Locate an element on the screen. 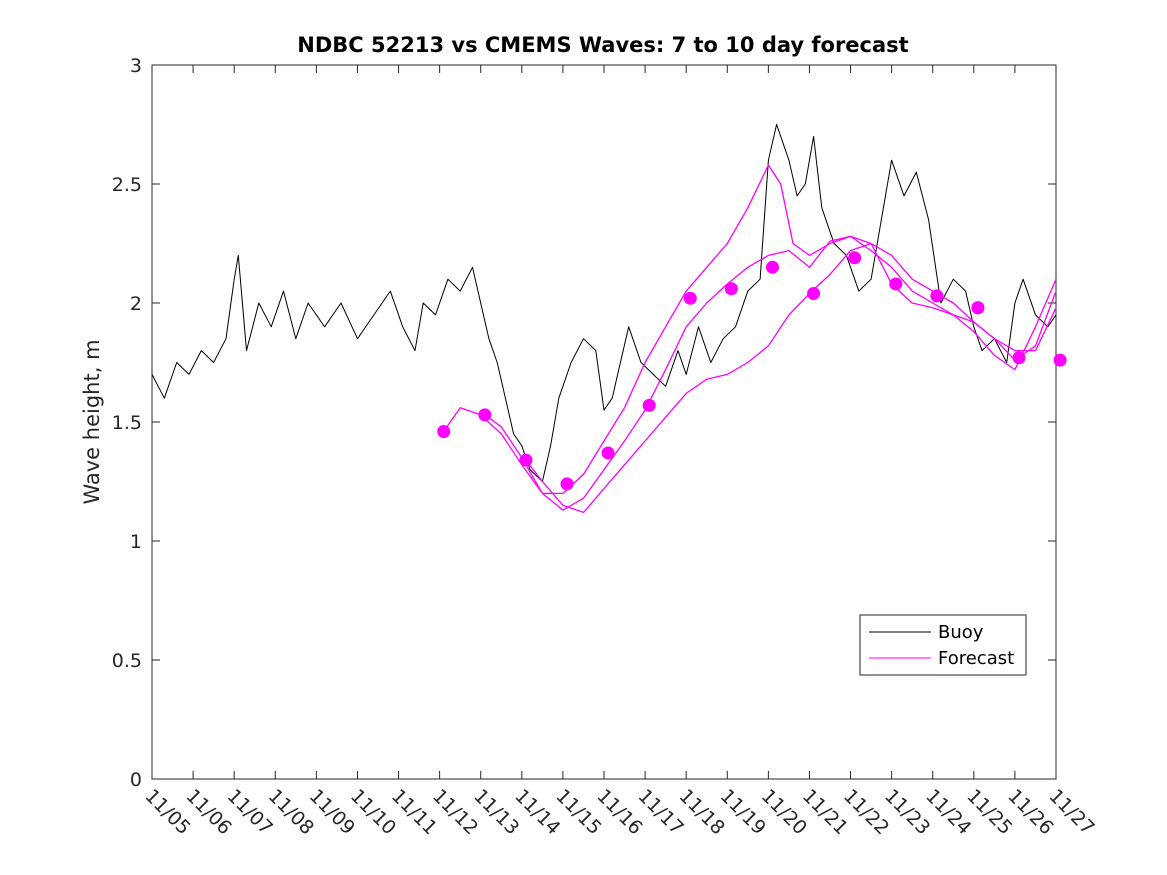 The height and width of the screenshot is (875, 1167). forecast-markers is located at coordinates (752, 371).